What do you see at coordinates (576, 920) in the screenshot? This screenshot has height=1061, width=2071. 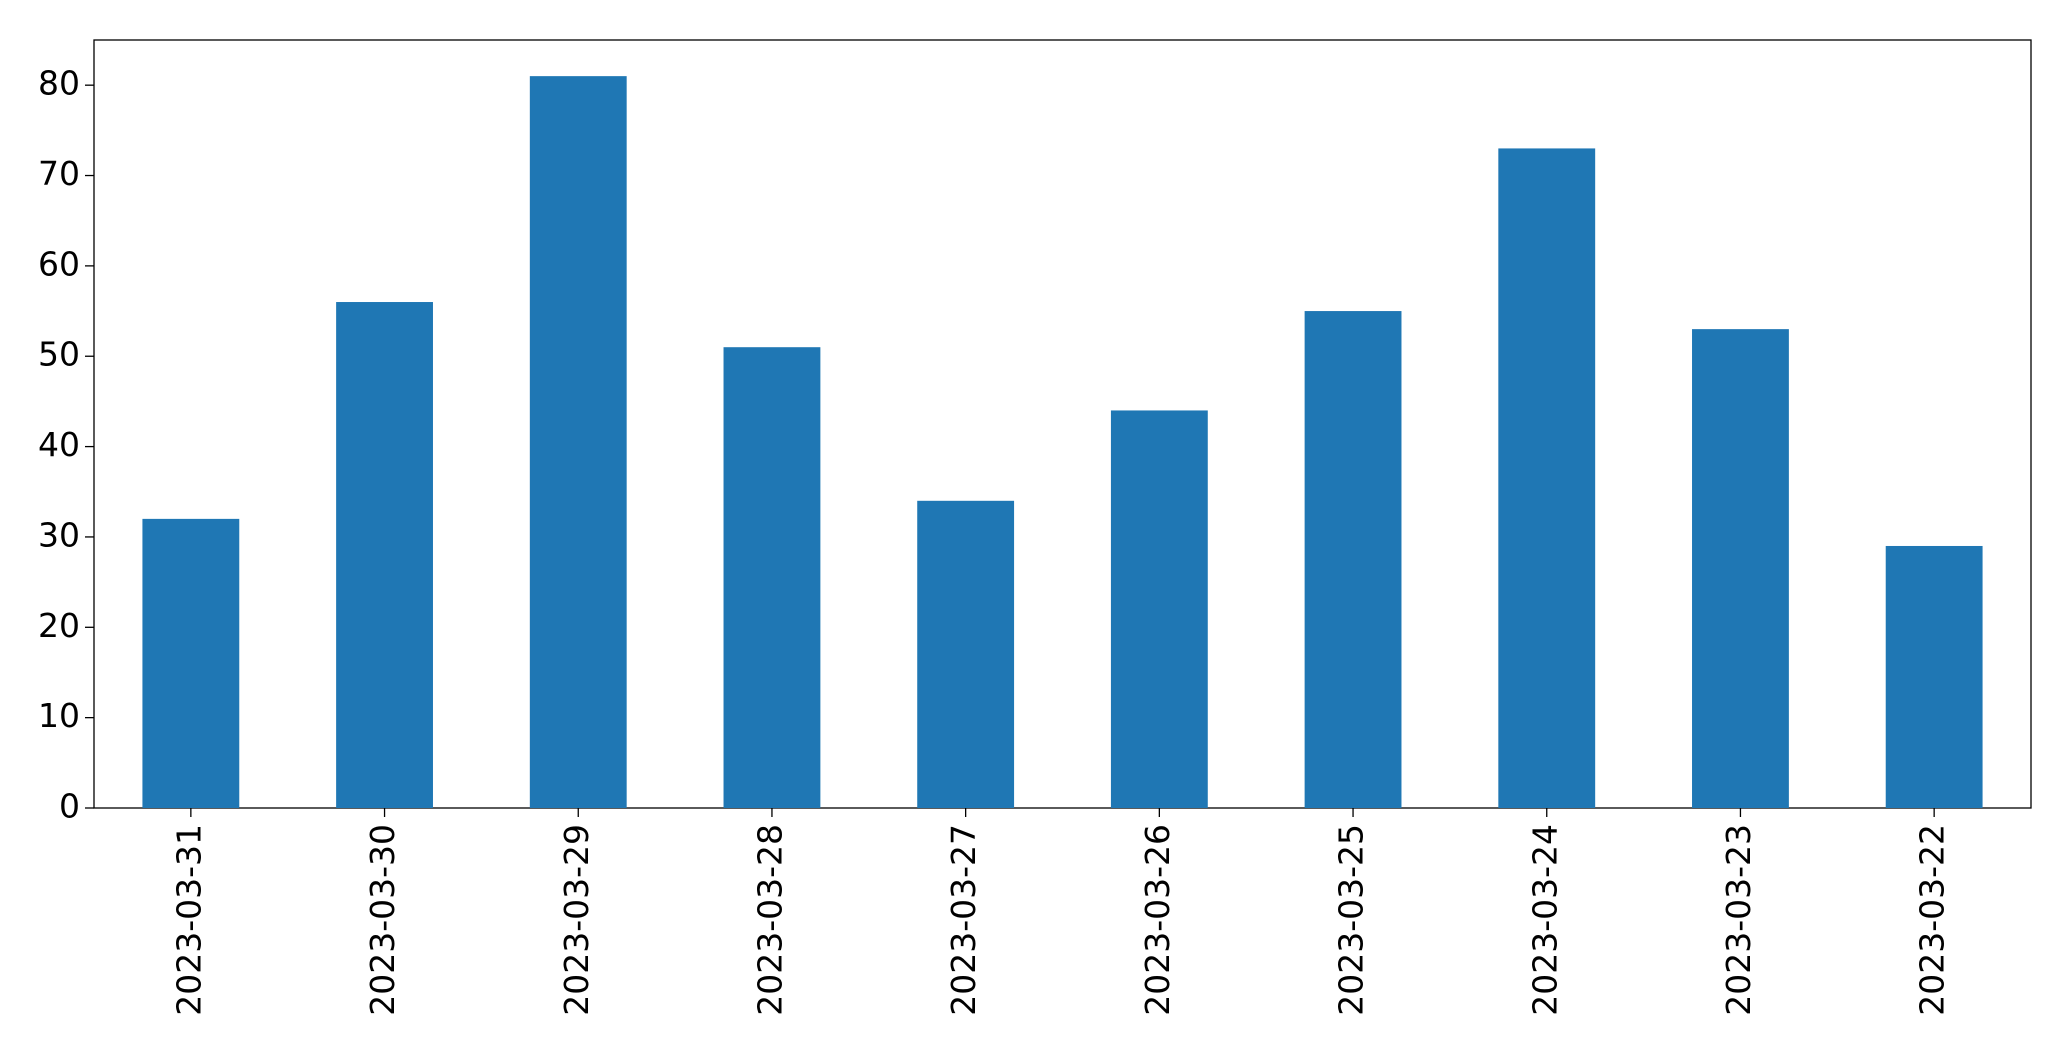 I see `x-tick-label: 2023-03-29` at bounding box center [576, 920].